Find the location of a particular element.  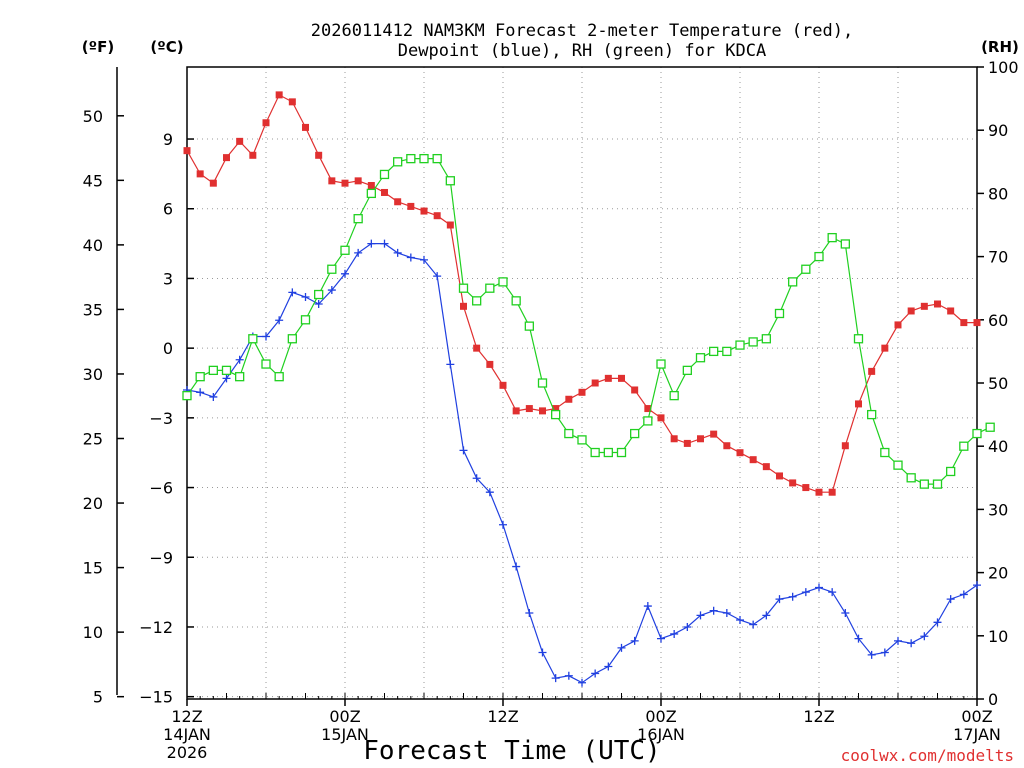

time-tick-label: 15JAN is located at coordinates (345, 734).